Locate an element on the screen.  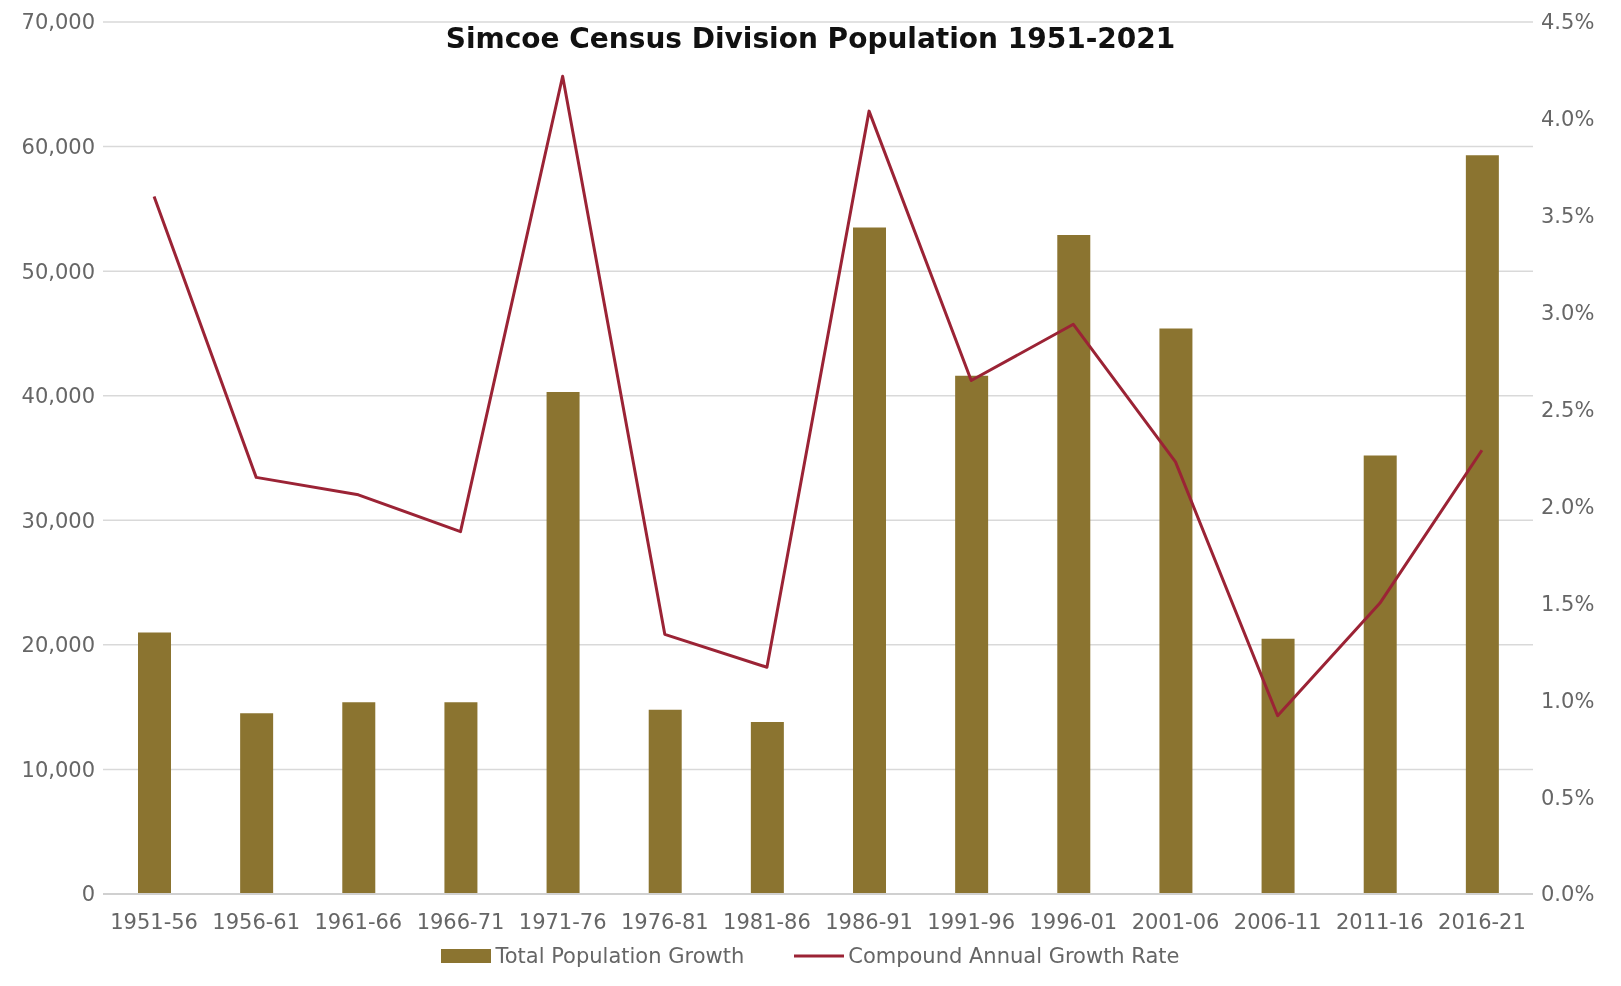
y2-tick-label: 4.5% is located at coordinates (1568, 22).